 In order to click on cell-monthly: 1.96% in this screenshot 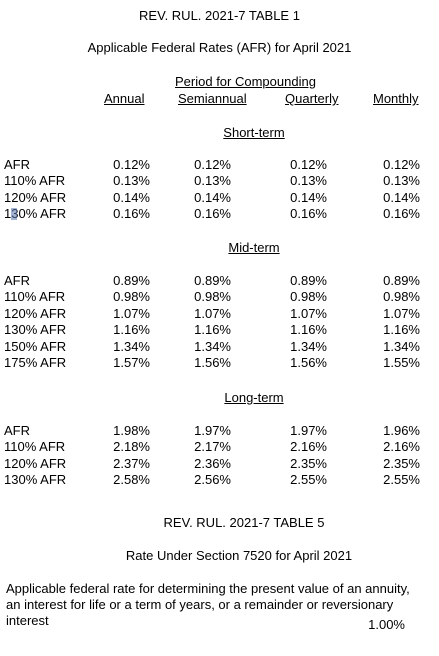, I will do `click(401, 430)`.